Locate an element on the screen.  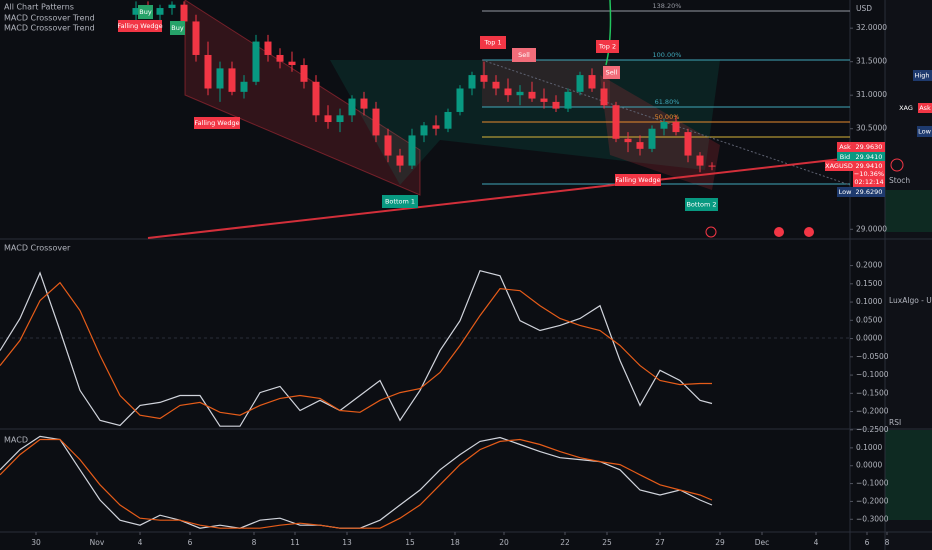
wedge-zone is located at coordinates (302, 98).